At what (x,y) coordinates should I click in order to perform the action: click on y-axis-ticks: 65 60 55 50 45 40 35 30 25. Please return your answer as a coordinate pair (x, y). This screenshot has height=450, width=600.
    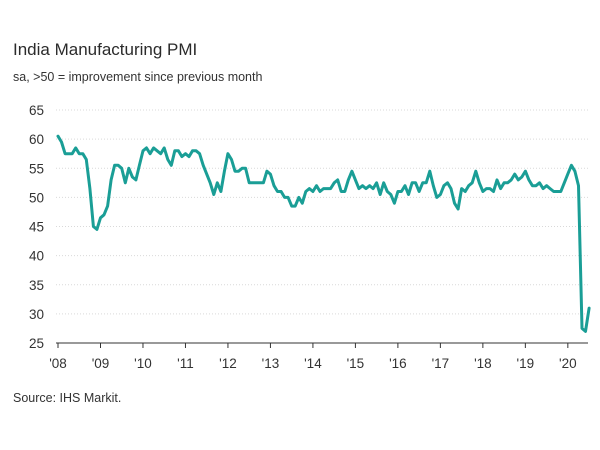
    Looking at the image, I should click on (36, 227).